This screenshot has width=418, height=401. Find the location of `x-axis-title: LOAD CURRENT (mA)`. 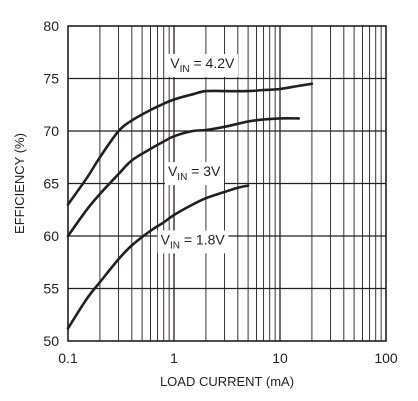

x-axis-title: LOAD CURRENT (mA) is located at coordinates (227, 381).